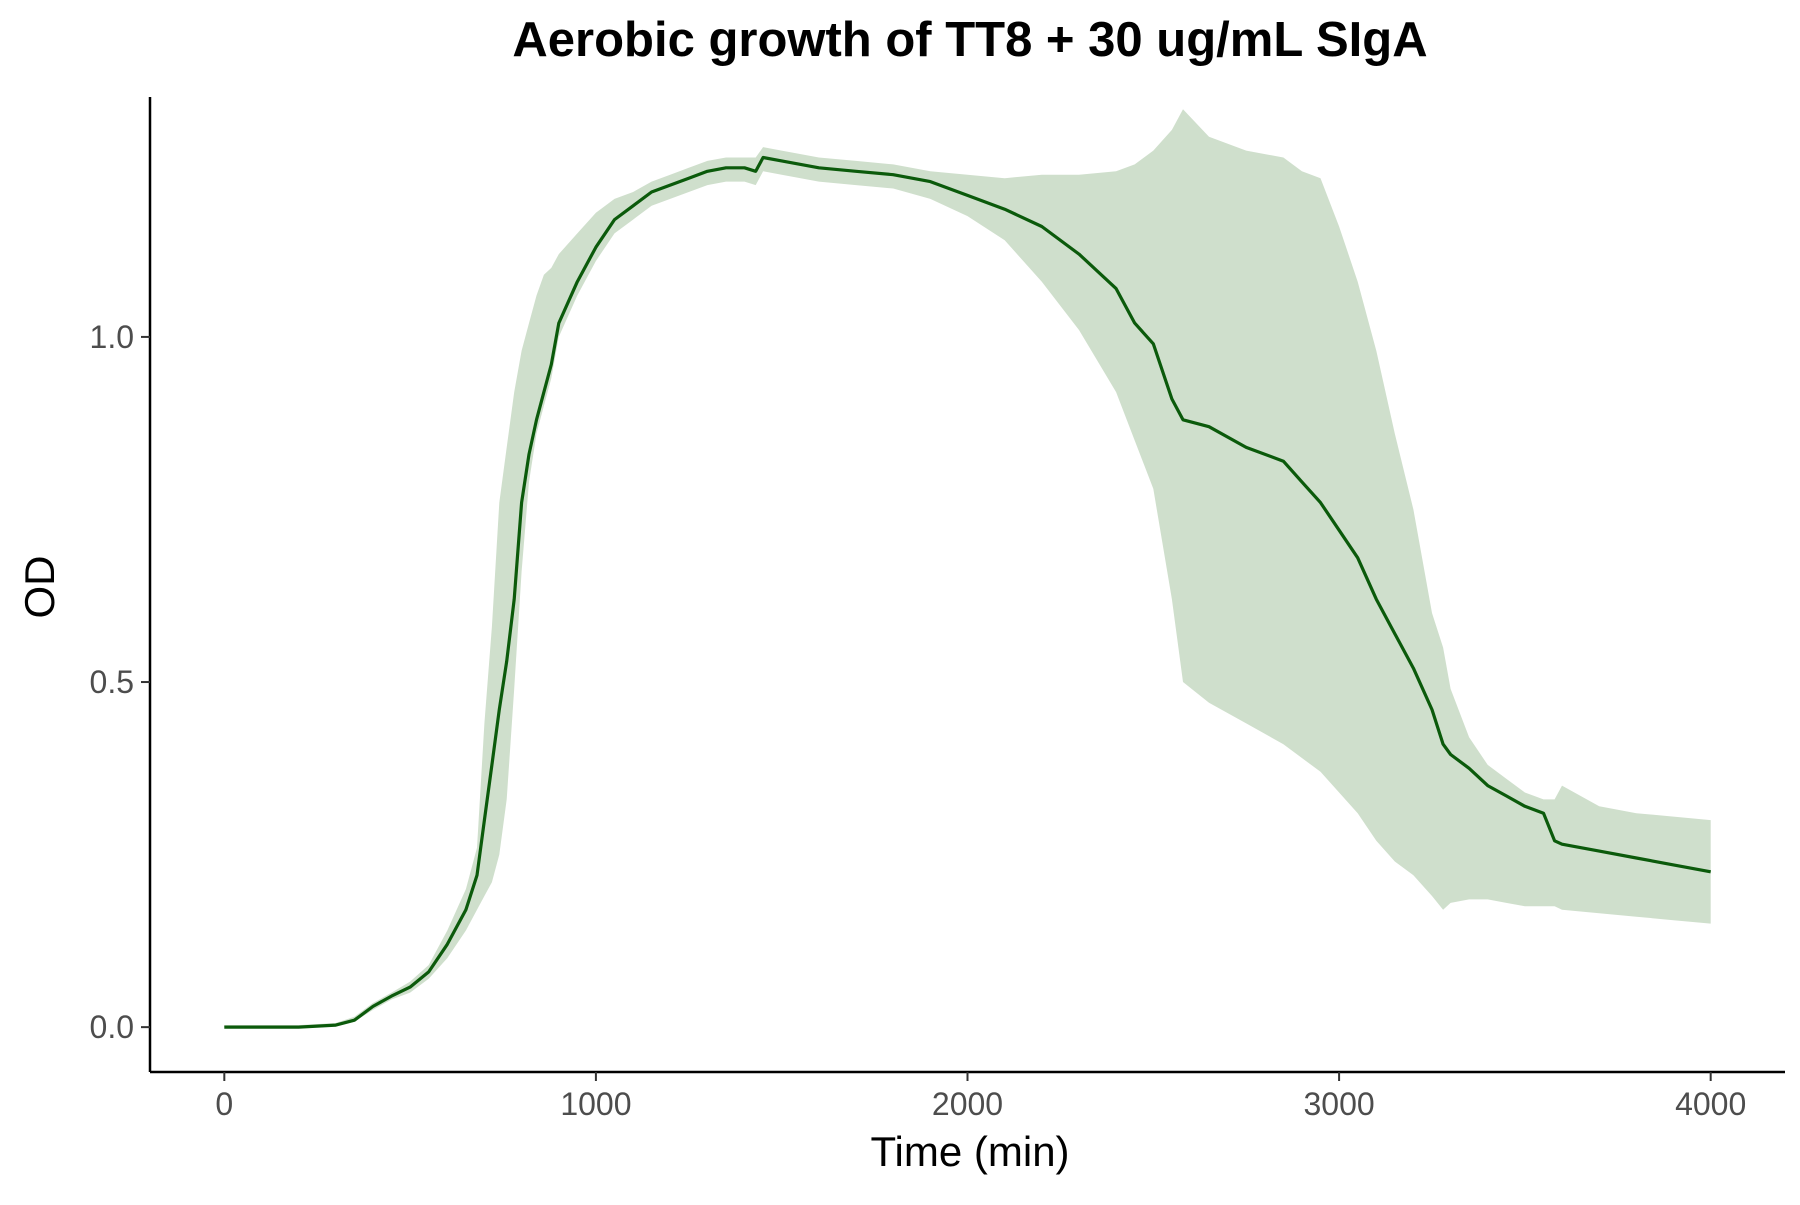 The height and width of the screenshot is (1205, 1800). I want to click on x-axis-label: Time (min), so click(970, 1151).